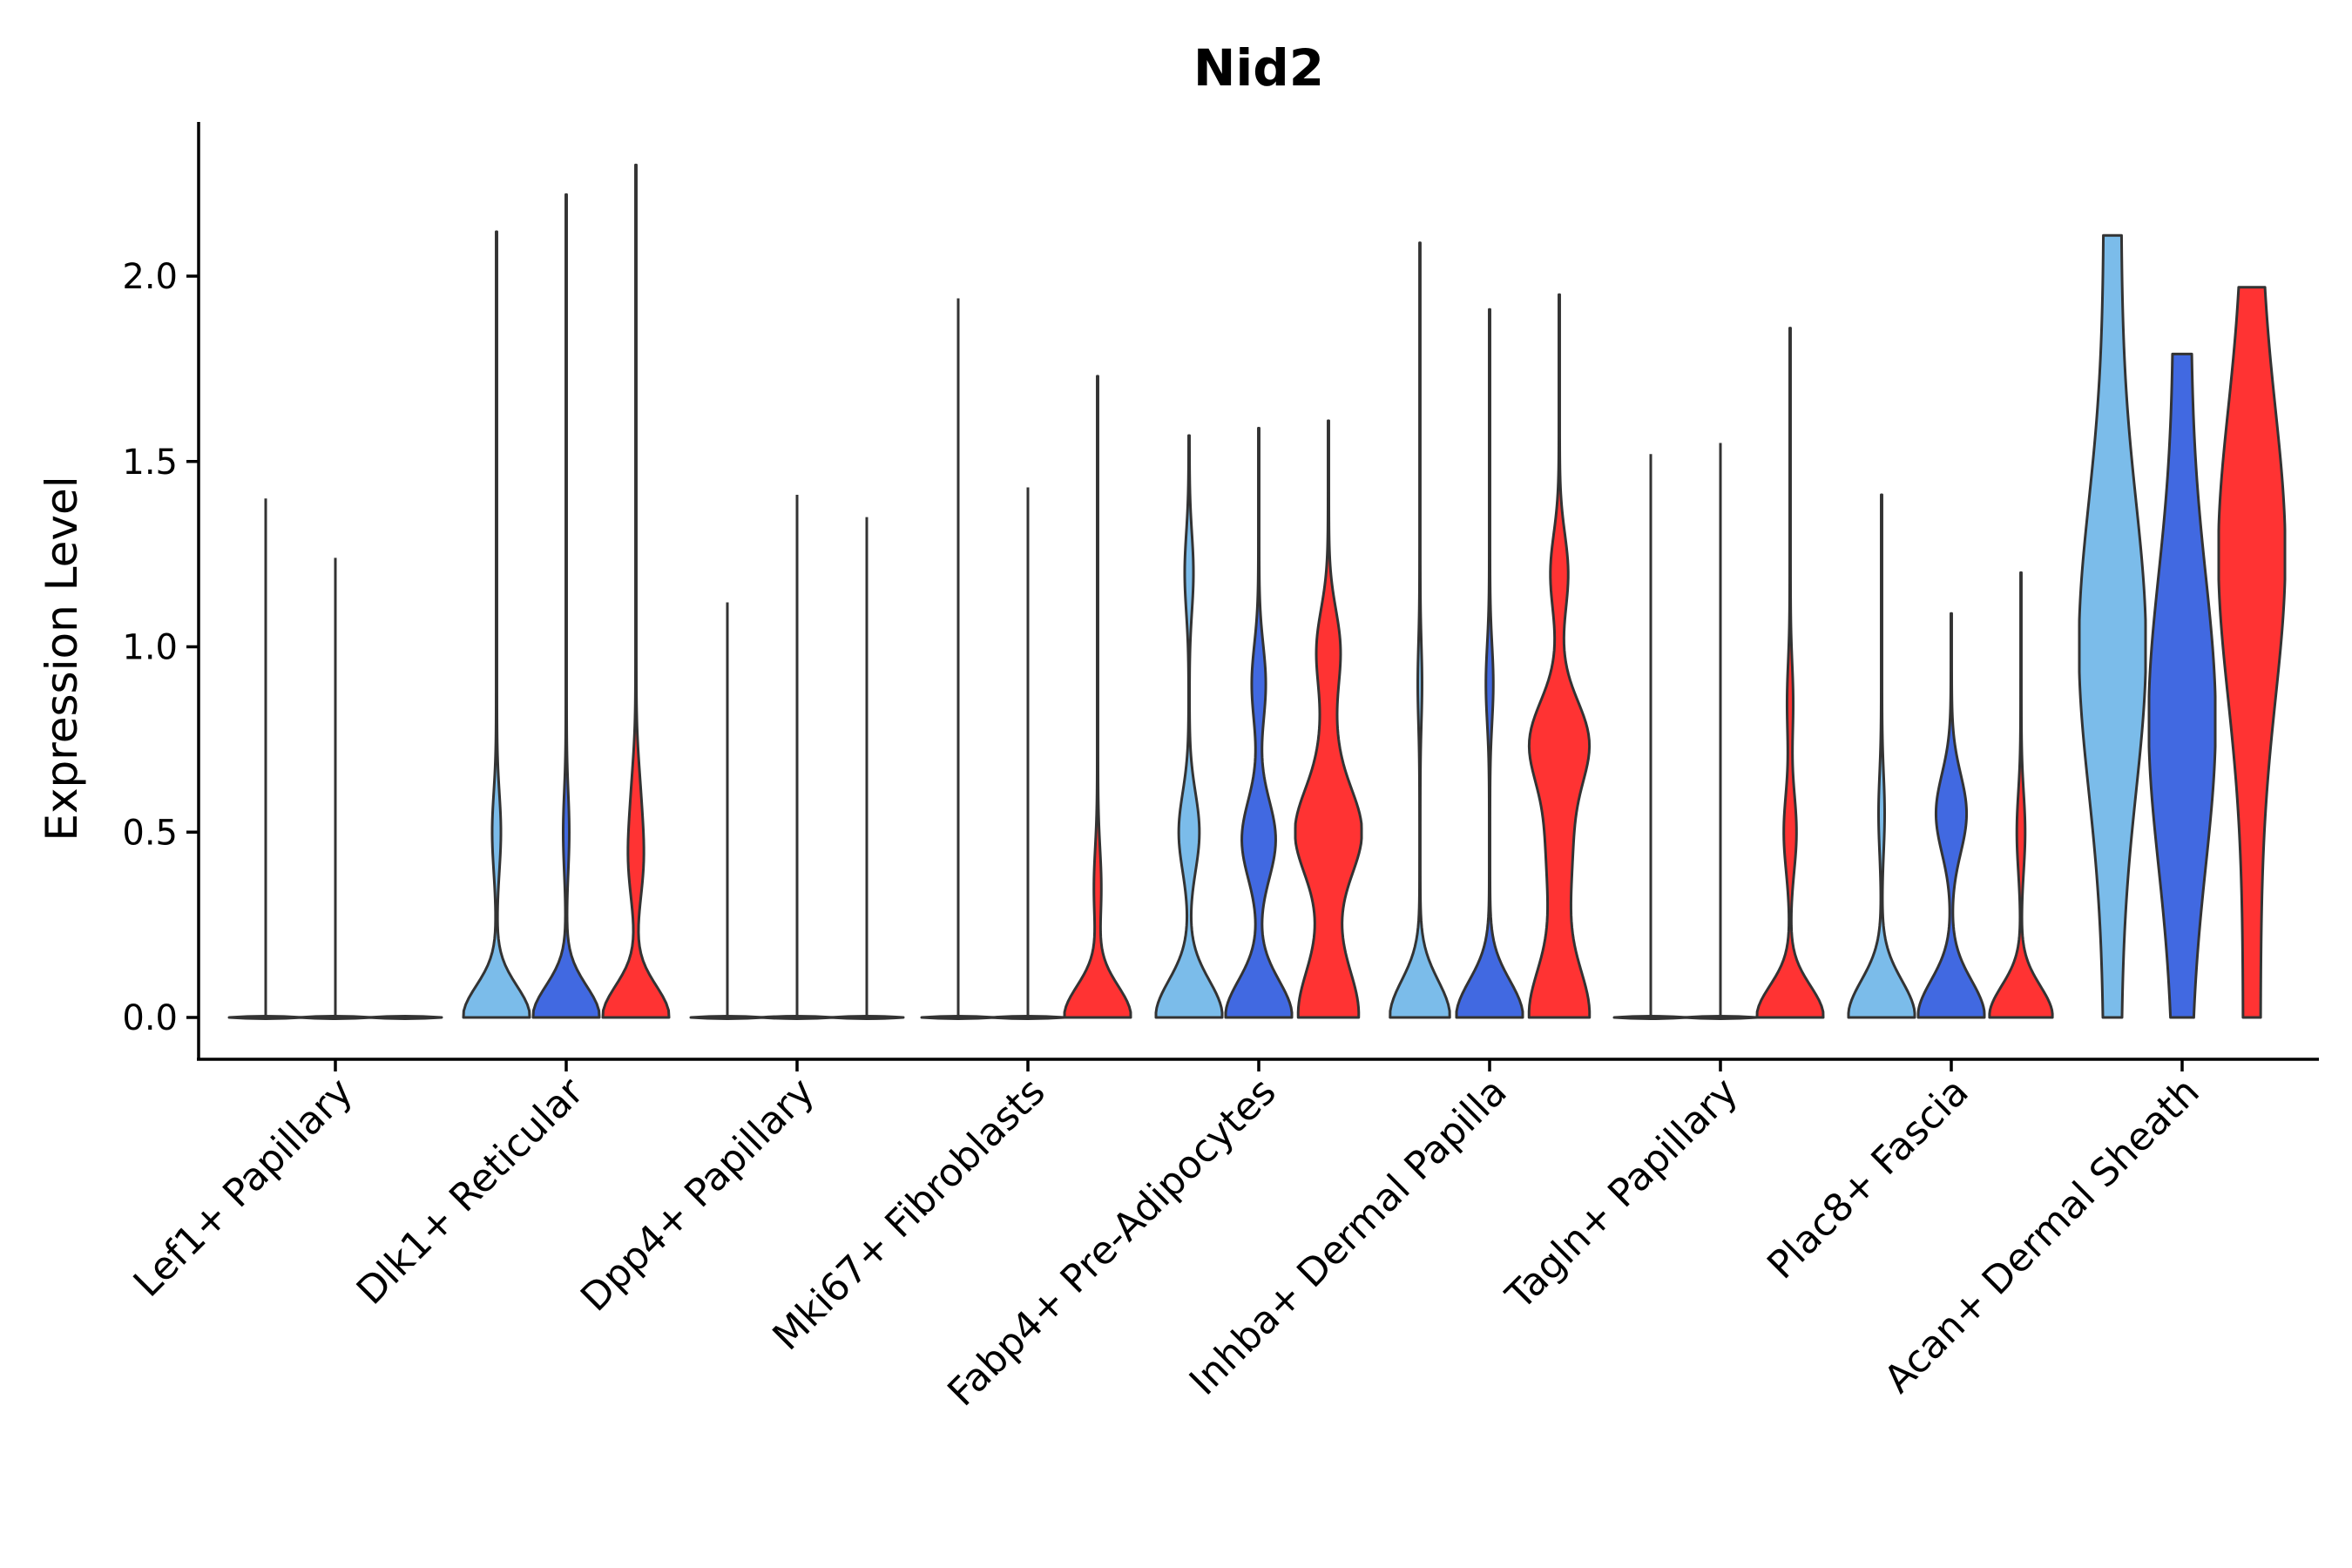 This screenshot has width=2352, height=1568. I want to click on y-ticks: 0.0 0.5 1.0 1.5 2.0, so click(161, 647).